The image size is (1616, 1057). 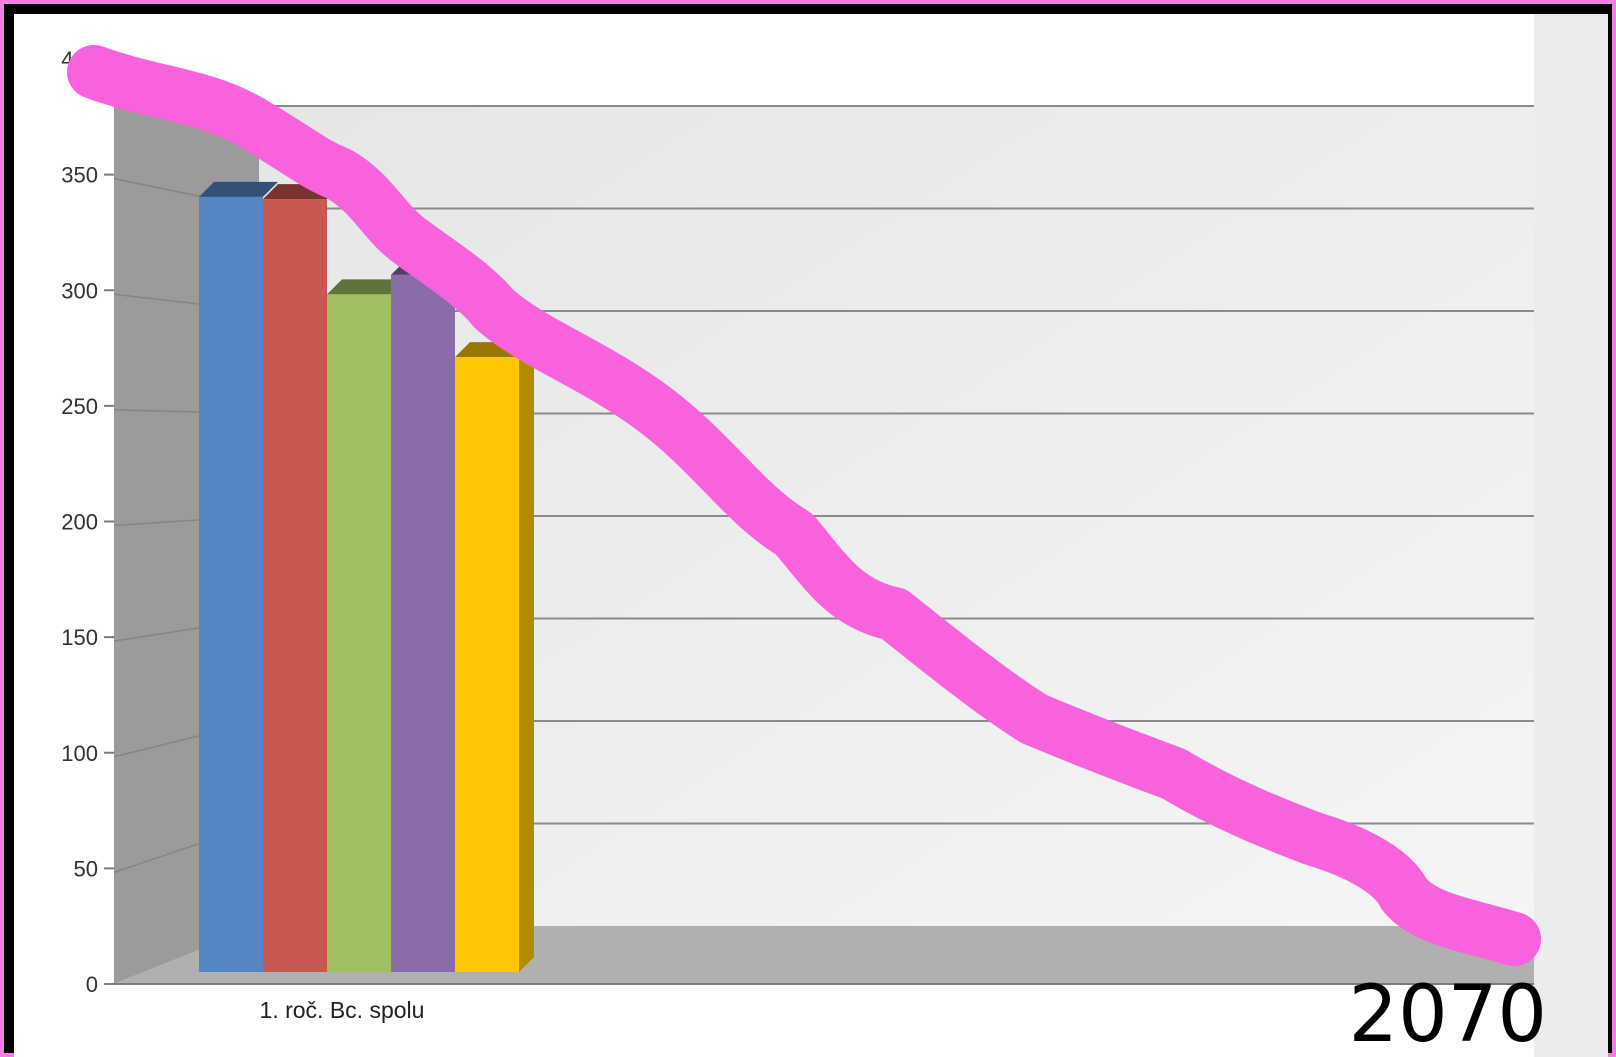 I want to click on y-tick-label: 300, so click(x=79, y=290).